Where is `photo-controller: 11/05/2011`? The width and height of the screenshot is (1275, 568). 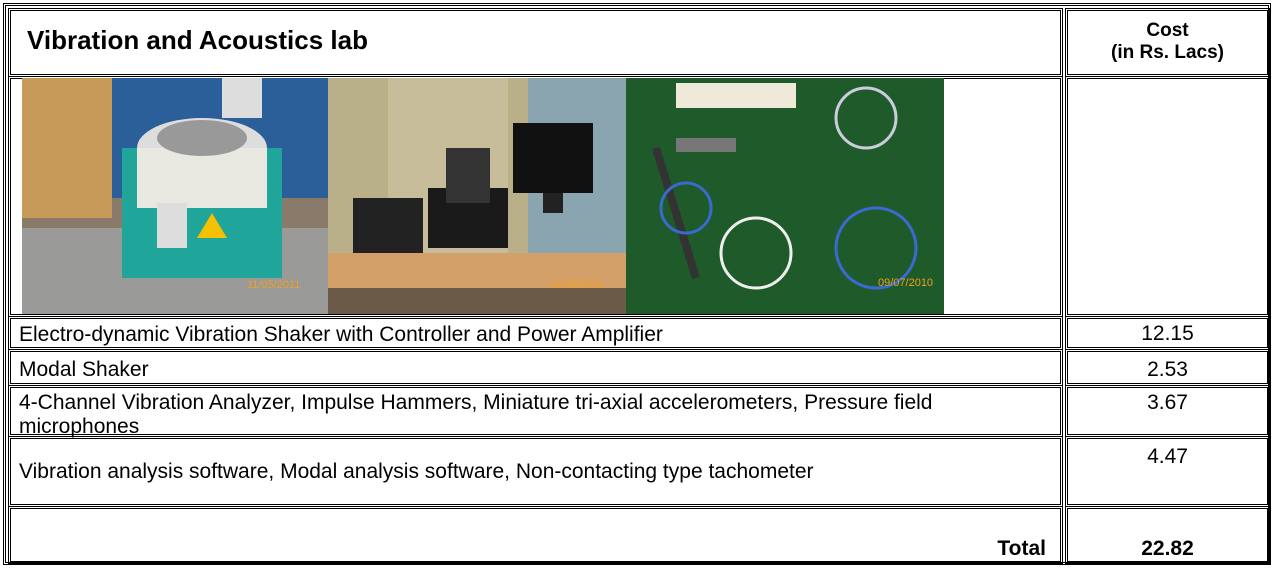 photo-controller: 11/05/2011 is located at coordinates (477, 196).